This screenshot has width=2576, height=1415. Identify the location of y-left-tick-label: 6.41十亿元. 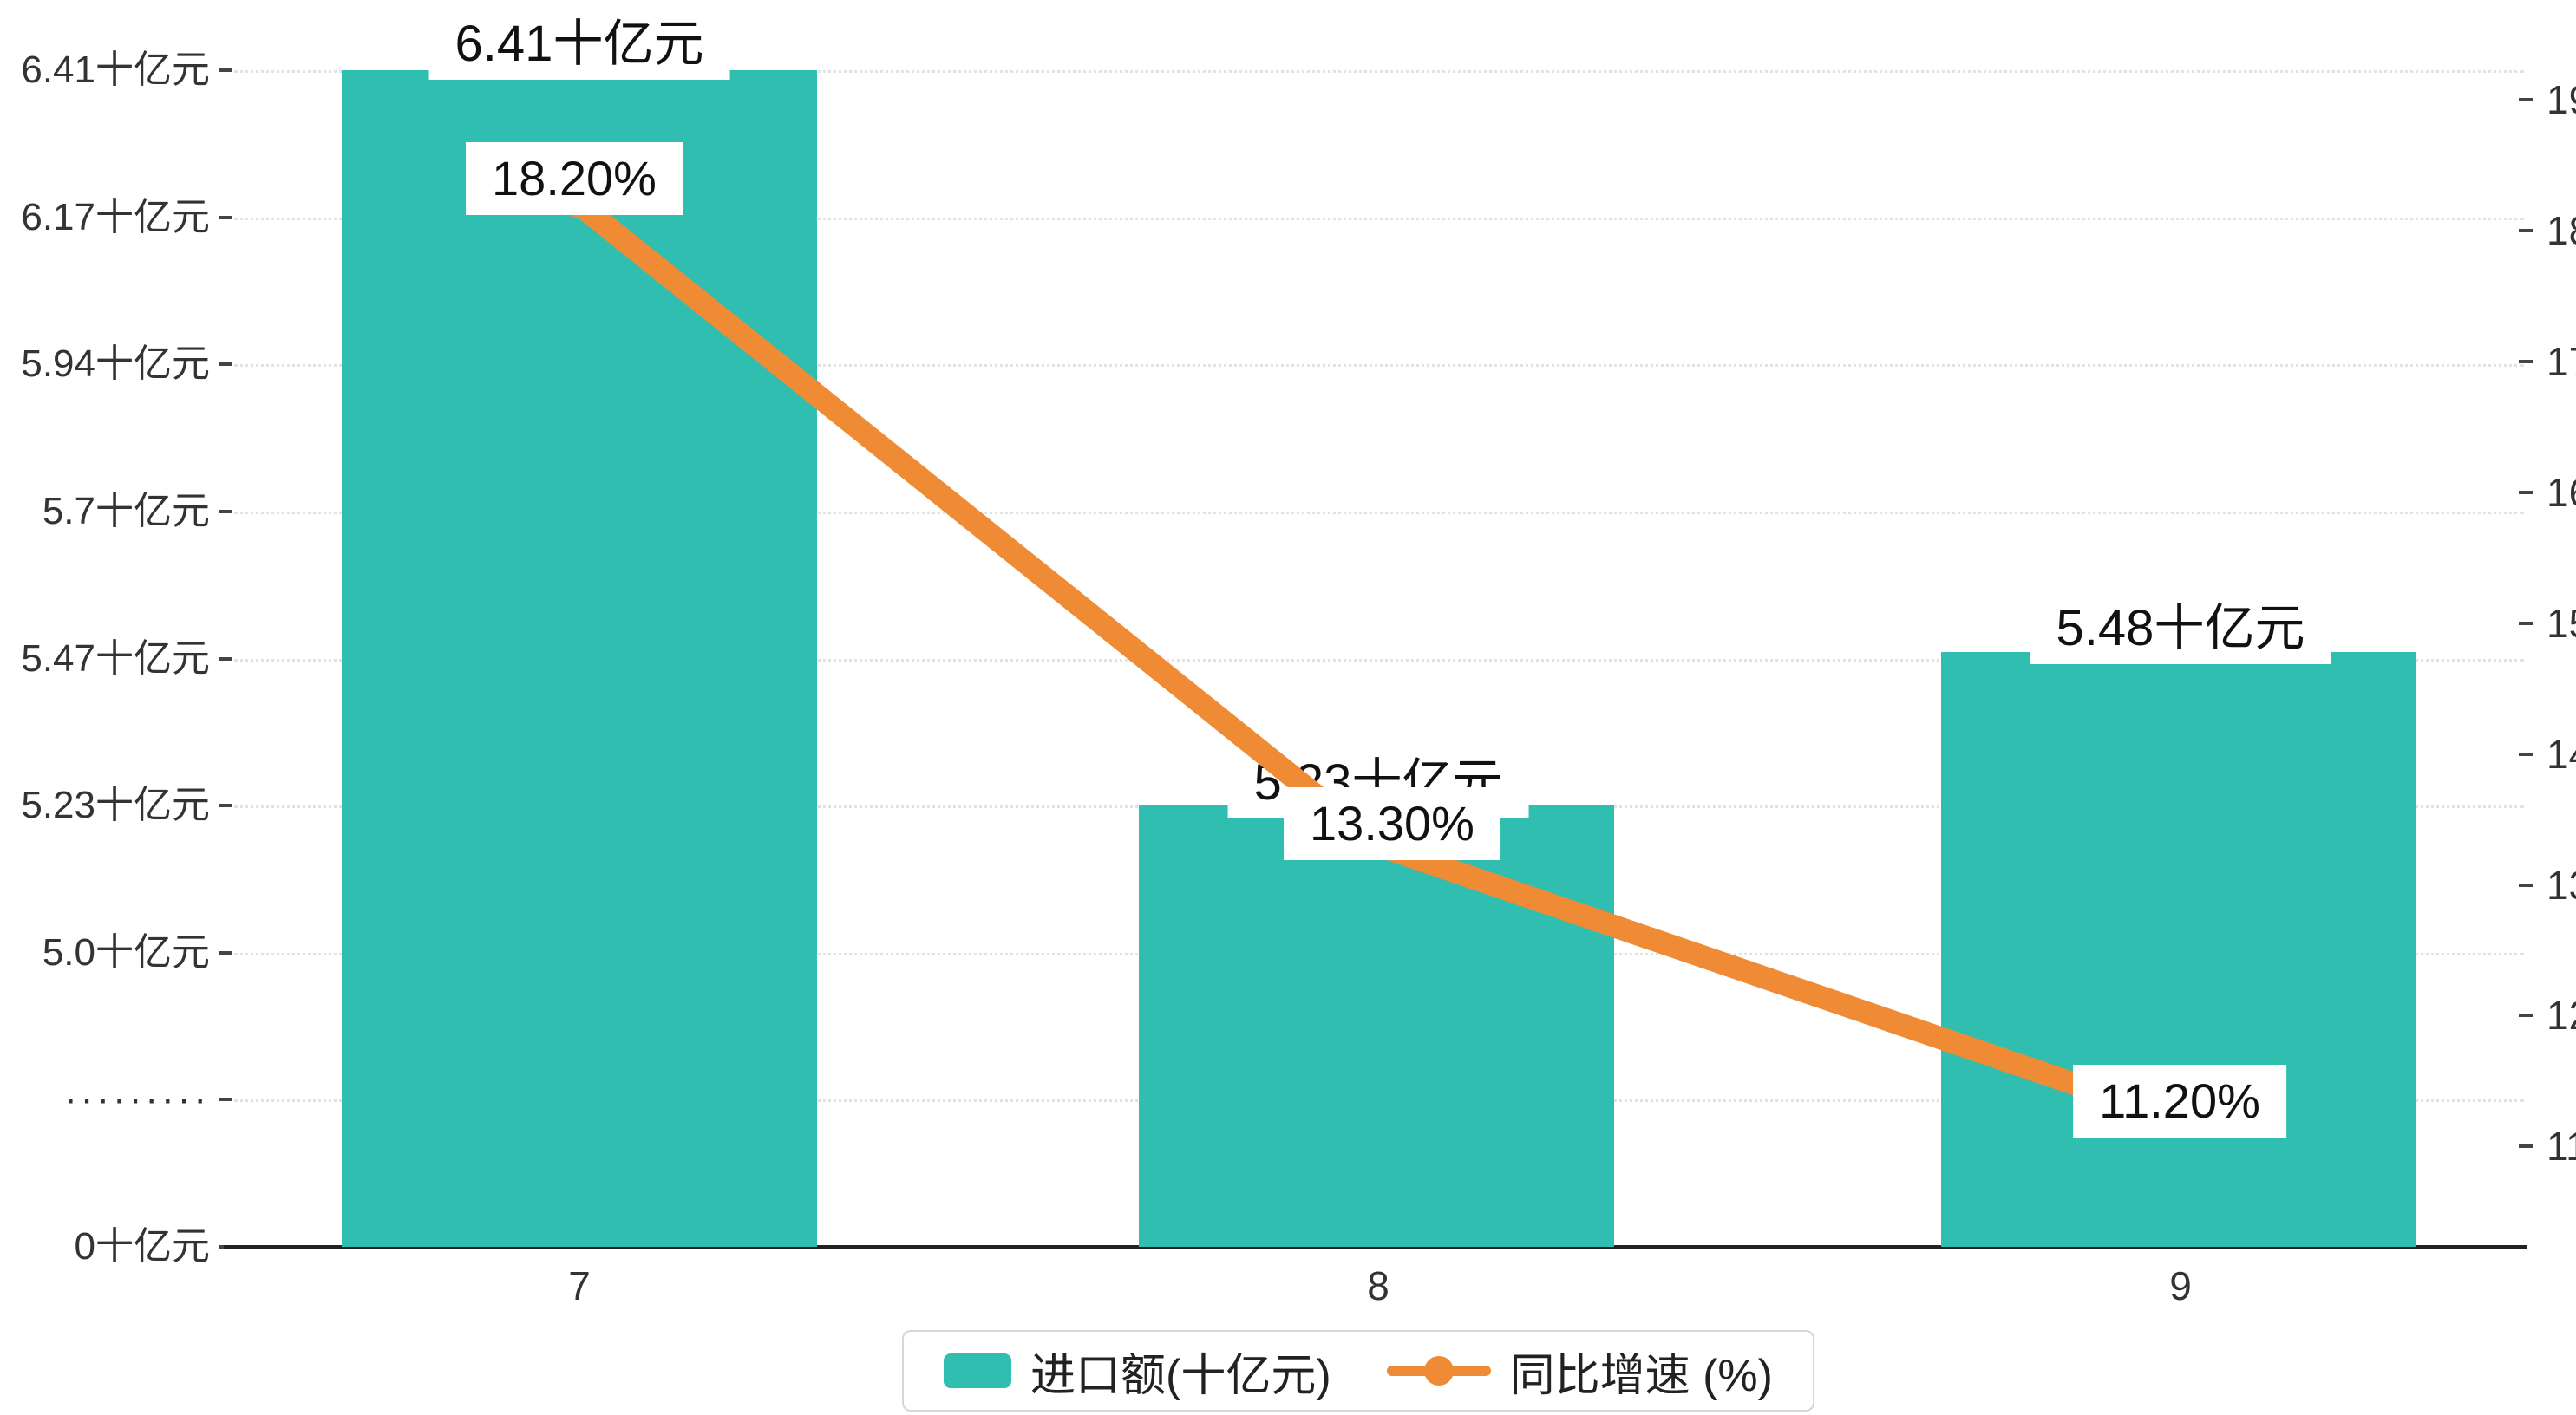
(115, 70).